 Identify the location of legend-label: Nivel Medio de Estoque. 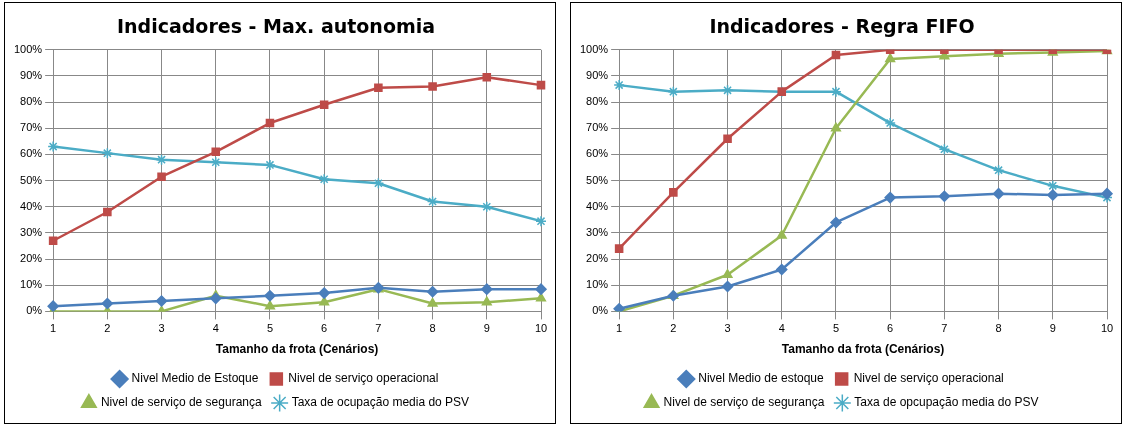
(195, 378).